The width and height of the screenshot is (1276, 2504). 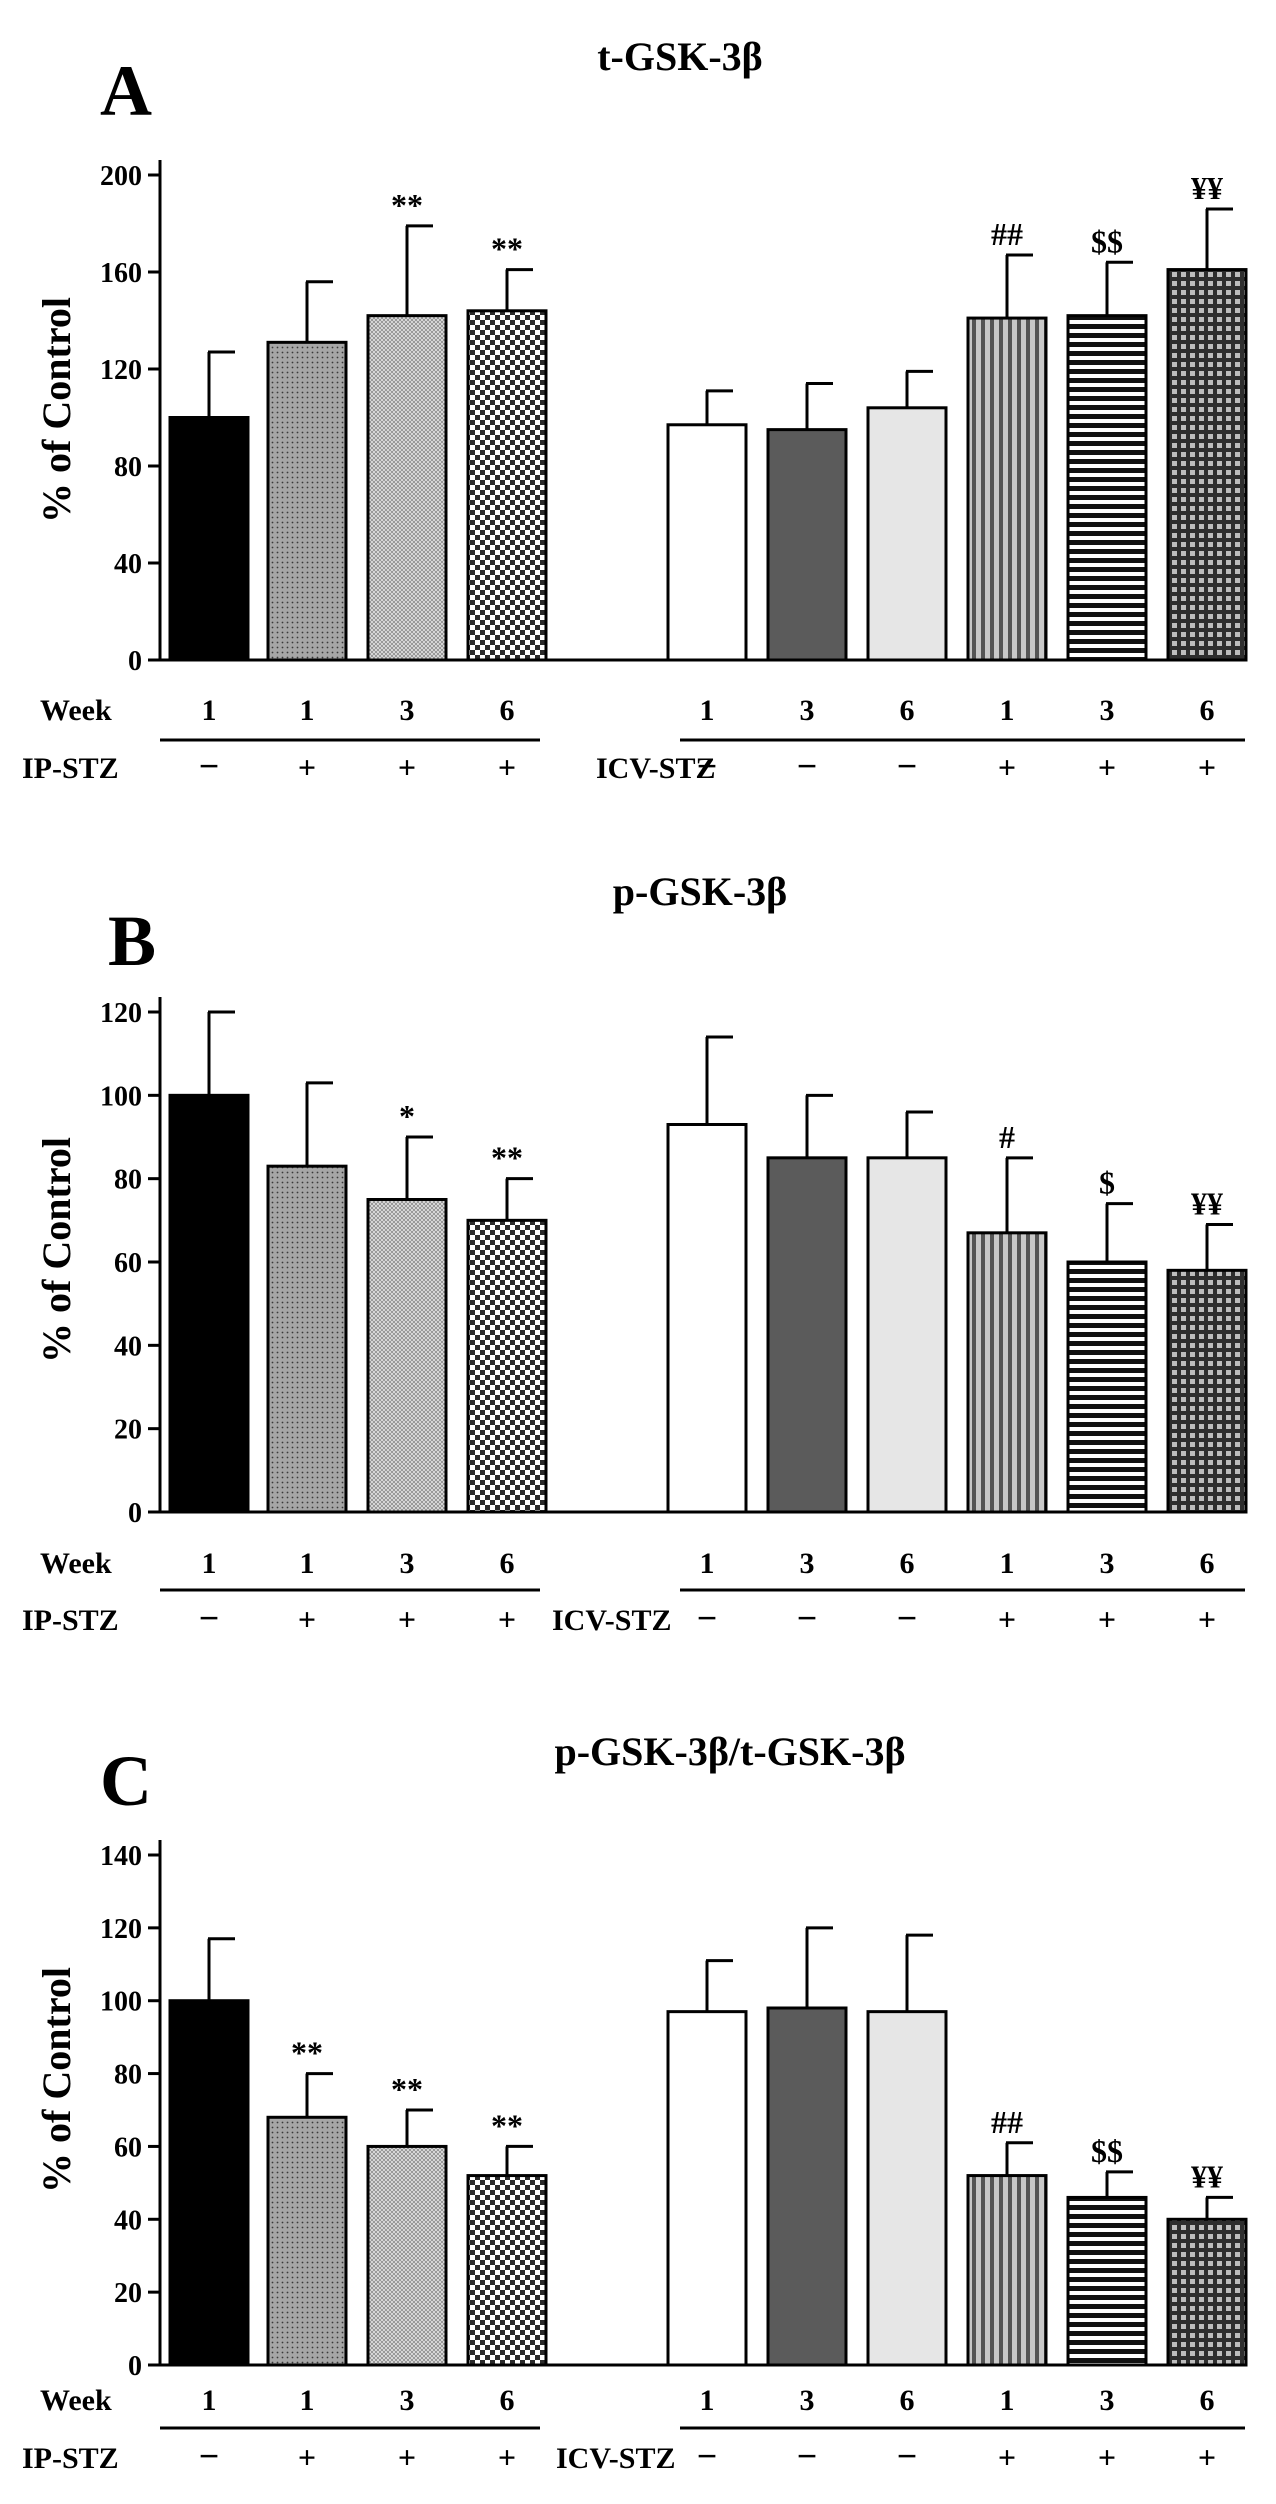 I want to click on panel-letter: B, so click(x=132, y=941).